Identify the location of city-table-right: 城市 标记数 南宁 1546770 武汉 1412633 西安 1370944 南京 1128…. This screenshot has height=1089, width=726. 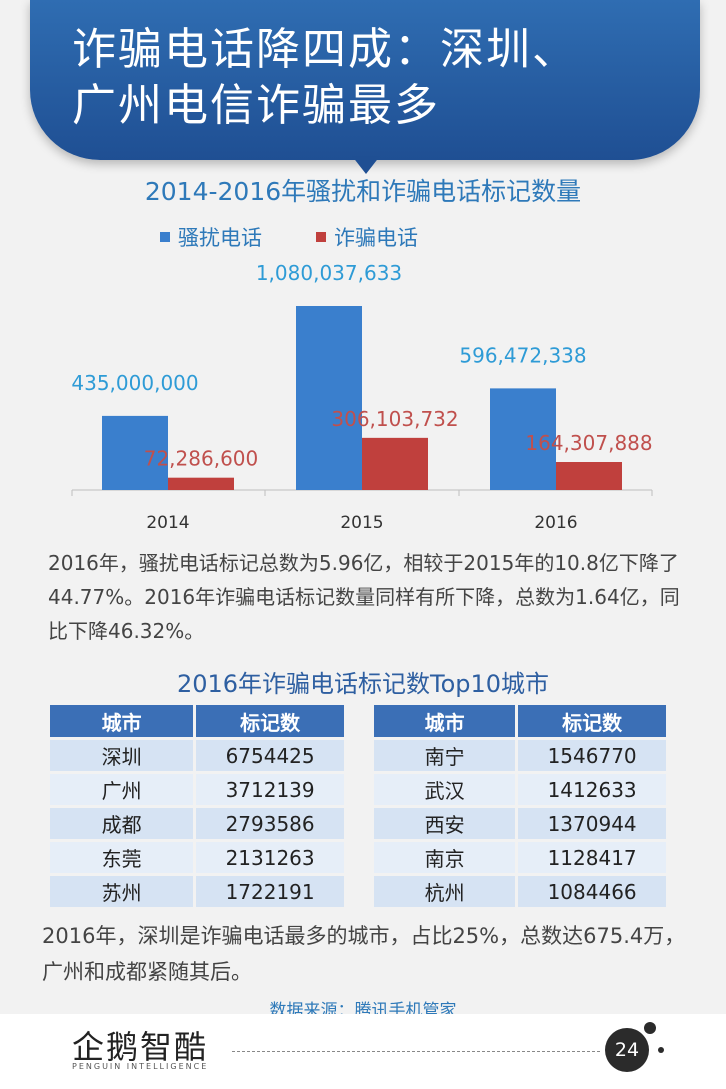
(520, 806).